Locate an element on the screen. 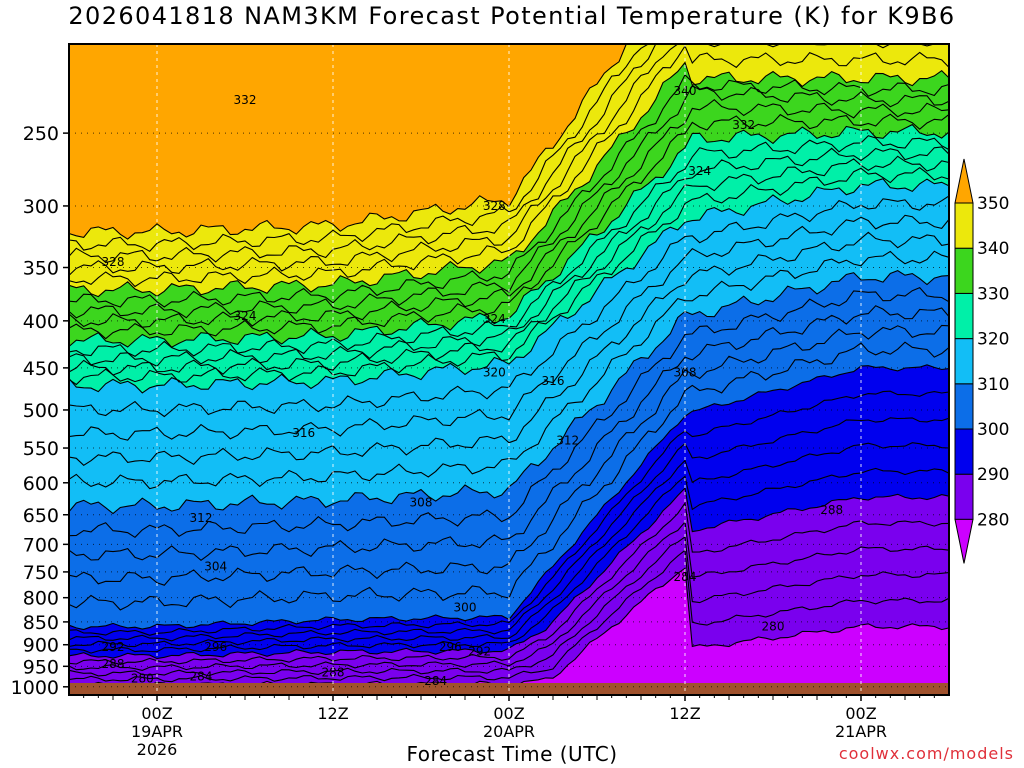 The width and height of the screenshot is (1024, 768). colorbar-label: 350 is located at coordinates (993, 204).